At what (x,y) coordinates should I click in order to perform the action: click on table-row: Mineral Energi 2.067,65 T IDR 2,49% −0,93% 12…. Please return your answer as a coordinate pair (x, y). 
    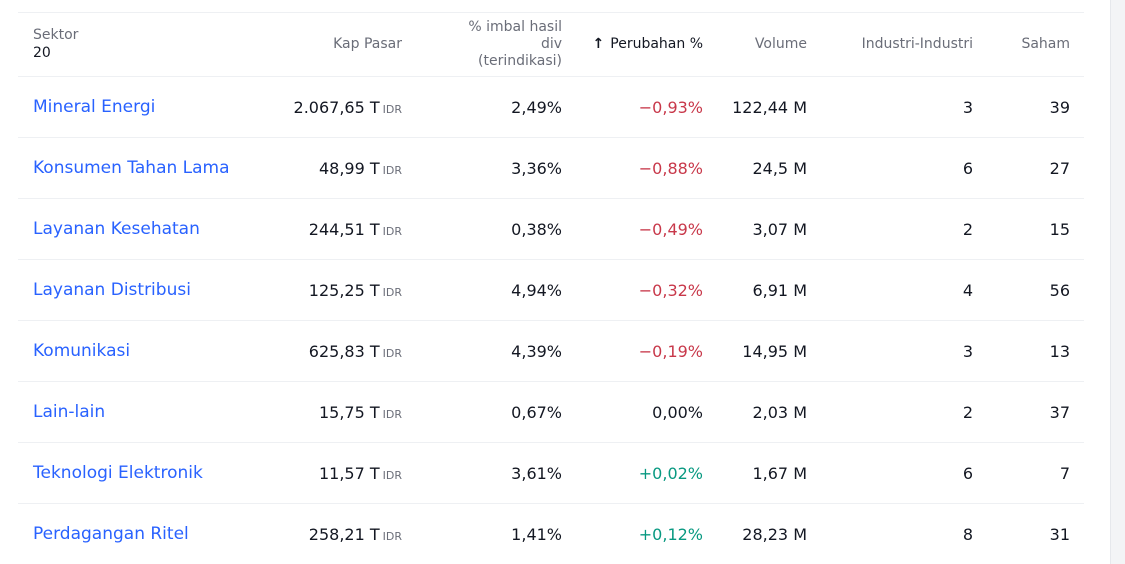
    Looking at the image, I should click on (551, 107).